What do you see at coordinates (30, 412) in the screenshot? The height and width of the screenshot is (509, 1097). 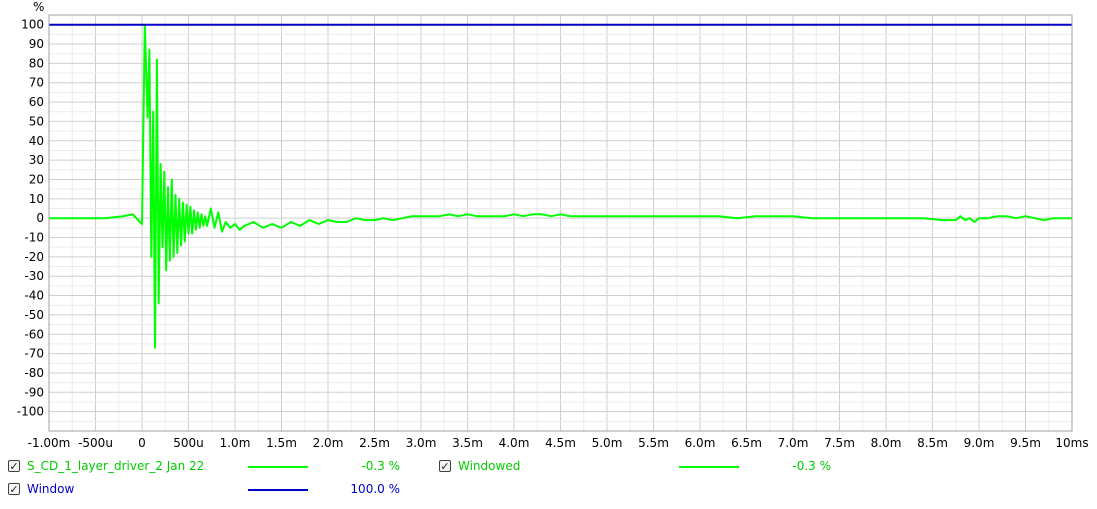 I see `y-tick-label: -100` at bounding box center [30, 412].